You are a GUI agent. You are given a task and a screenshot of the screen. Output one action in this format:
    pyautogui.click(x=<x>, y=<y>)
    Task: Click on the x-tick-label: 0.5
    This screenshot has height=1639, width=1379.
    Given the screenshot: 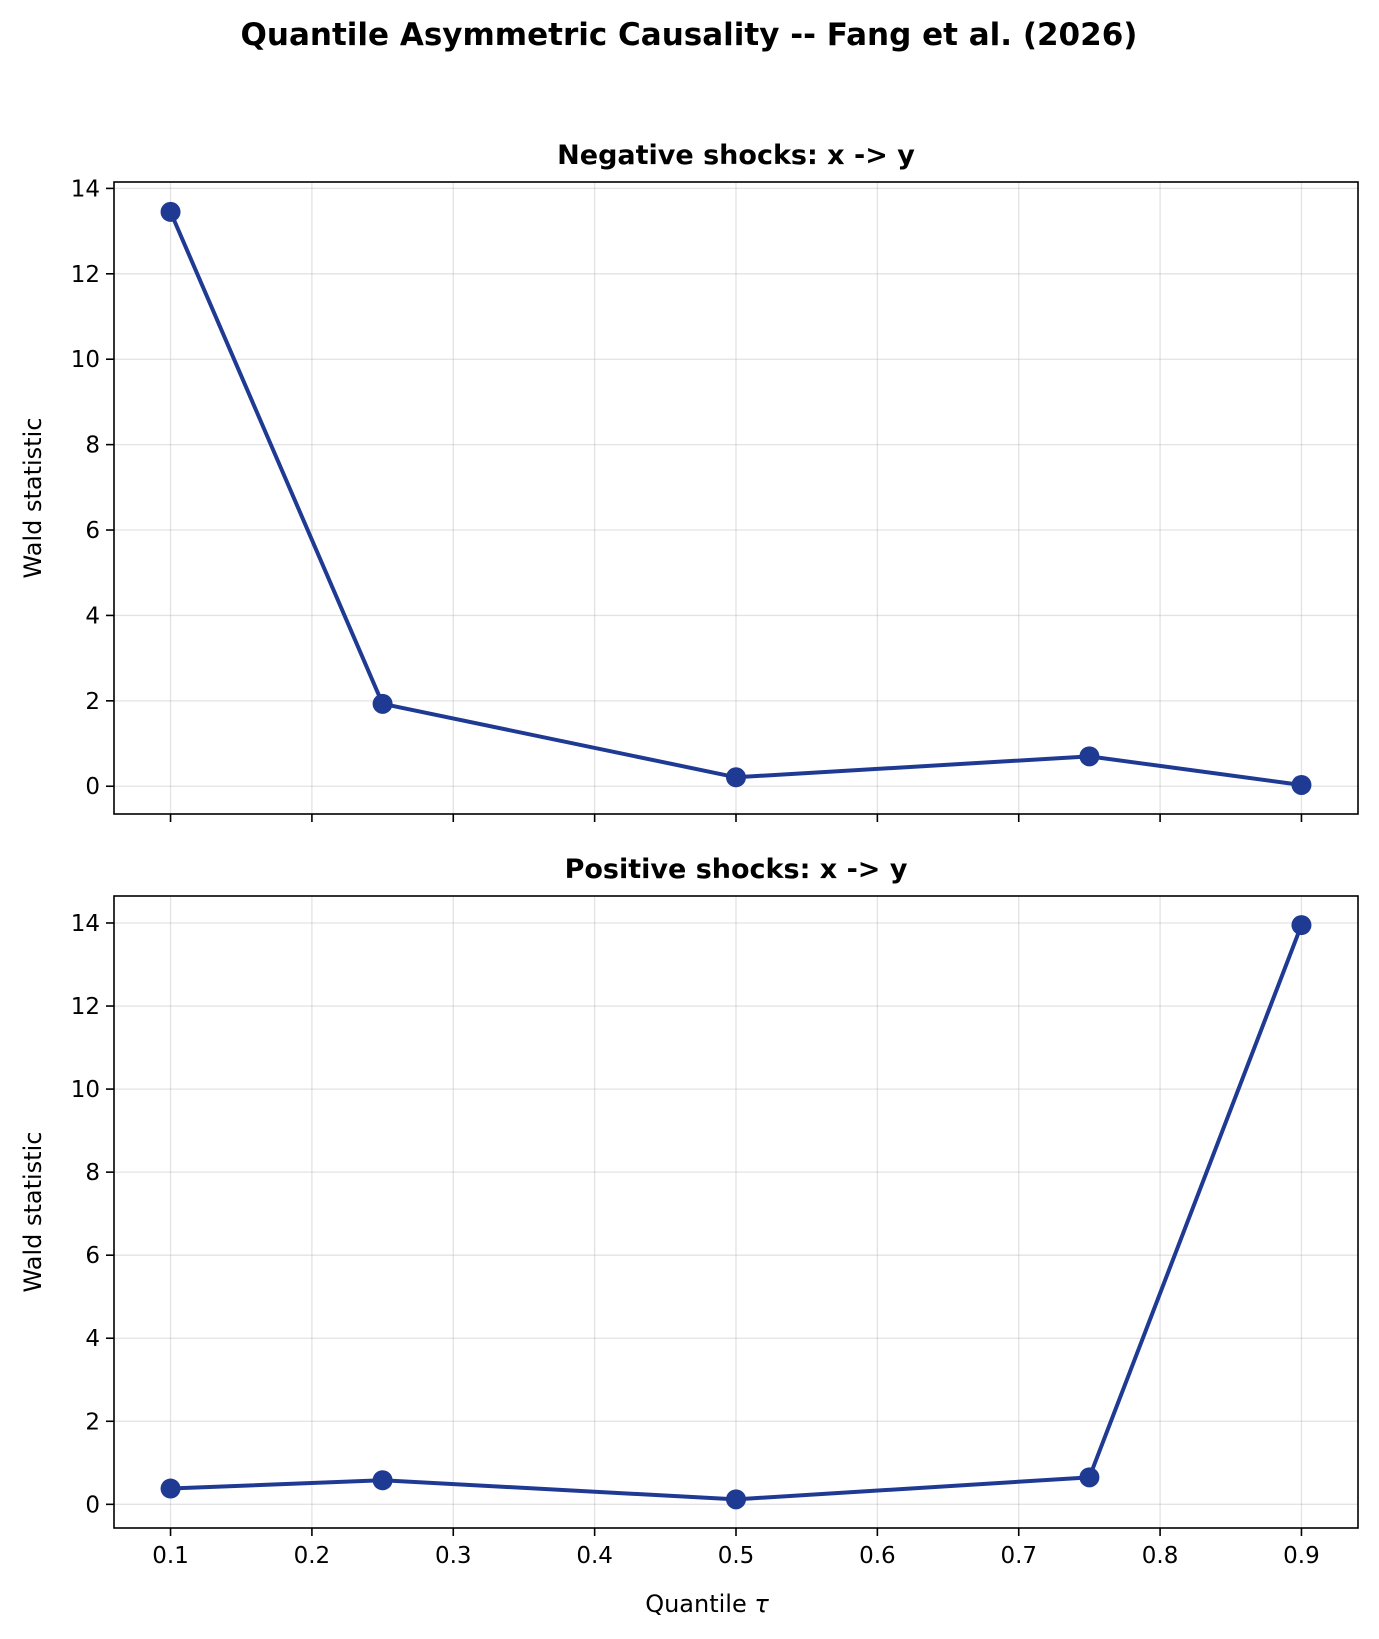 What is the action you would take?
    pyautogui.click(x=736, y=1556)
    